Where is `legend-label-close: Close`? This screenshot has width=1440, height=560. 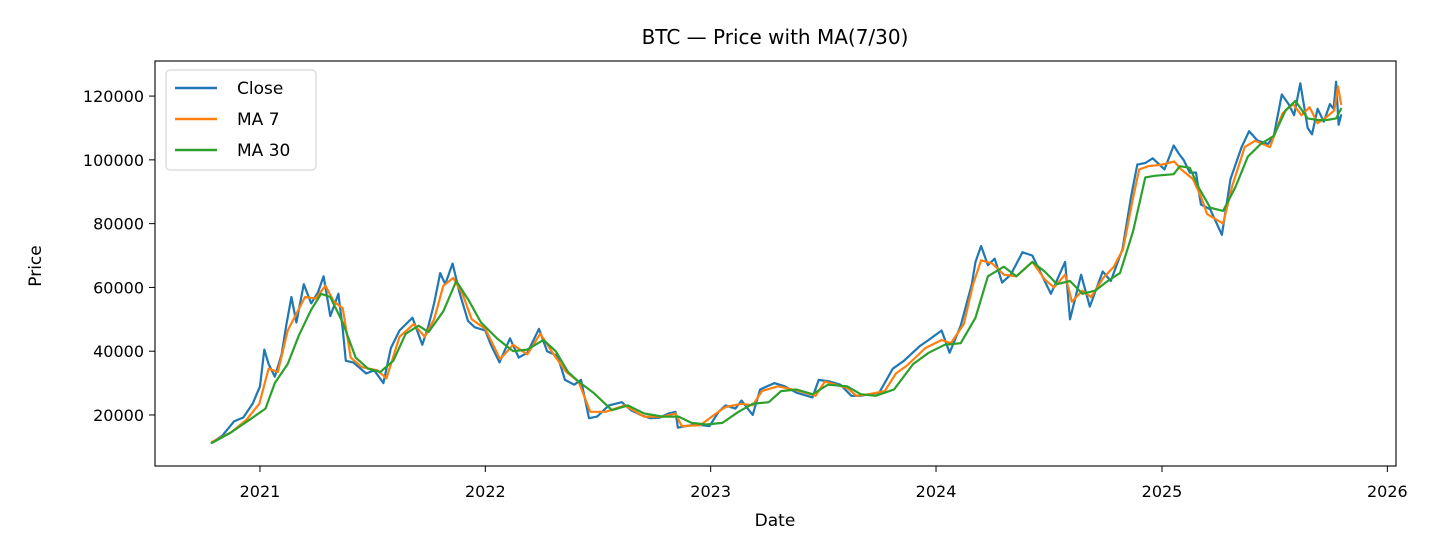 legend-label-close: Close is located at coordinates (260, 89).